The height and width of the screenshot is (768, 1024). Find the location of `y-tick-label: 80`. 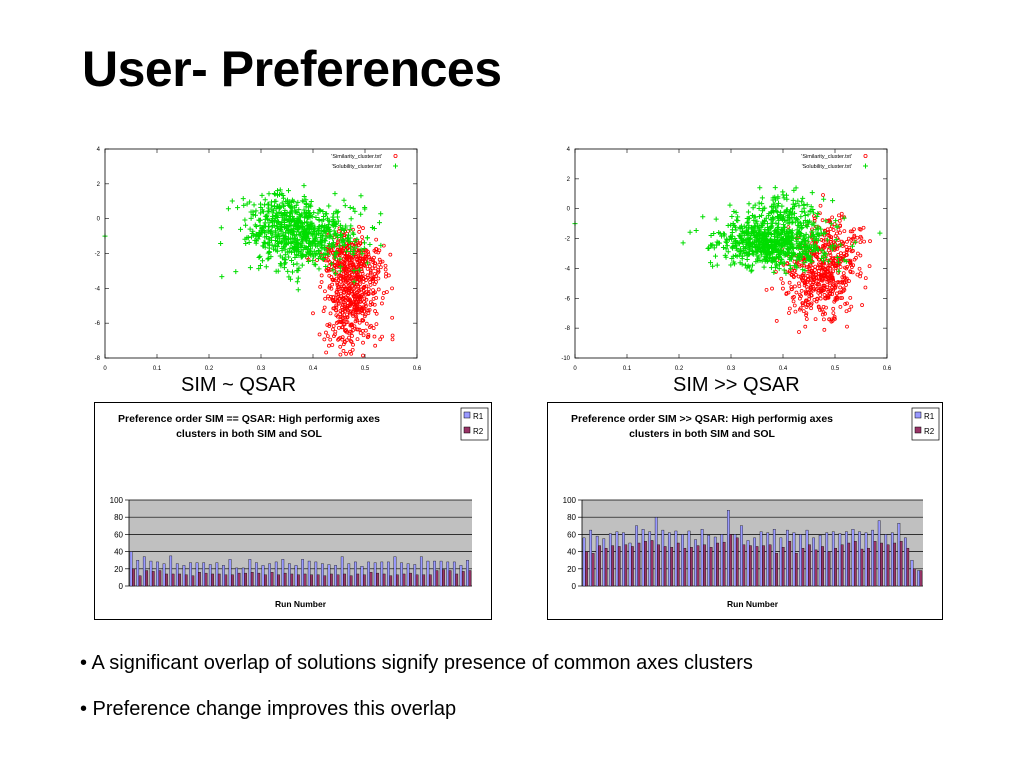

y-tick-label: 80 is located at coordinates (571, 517).